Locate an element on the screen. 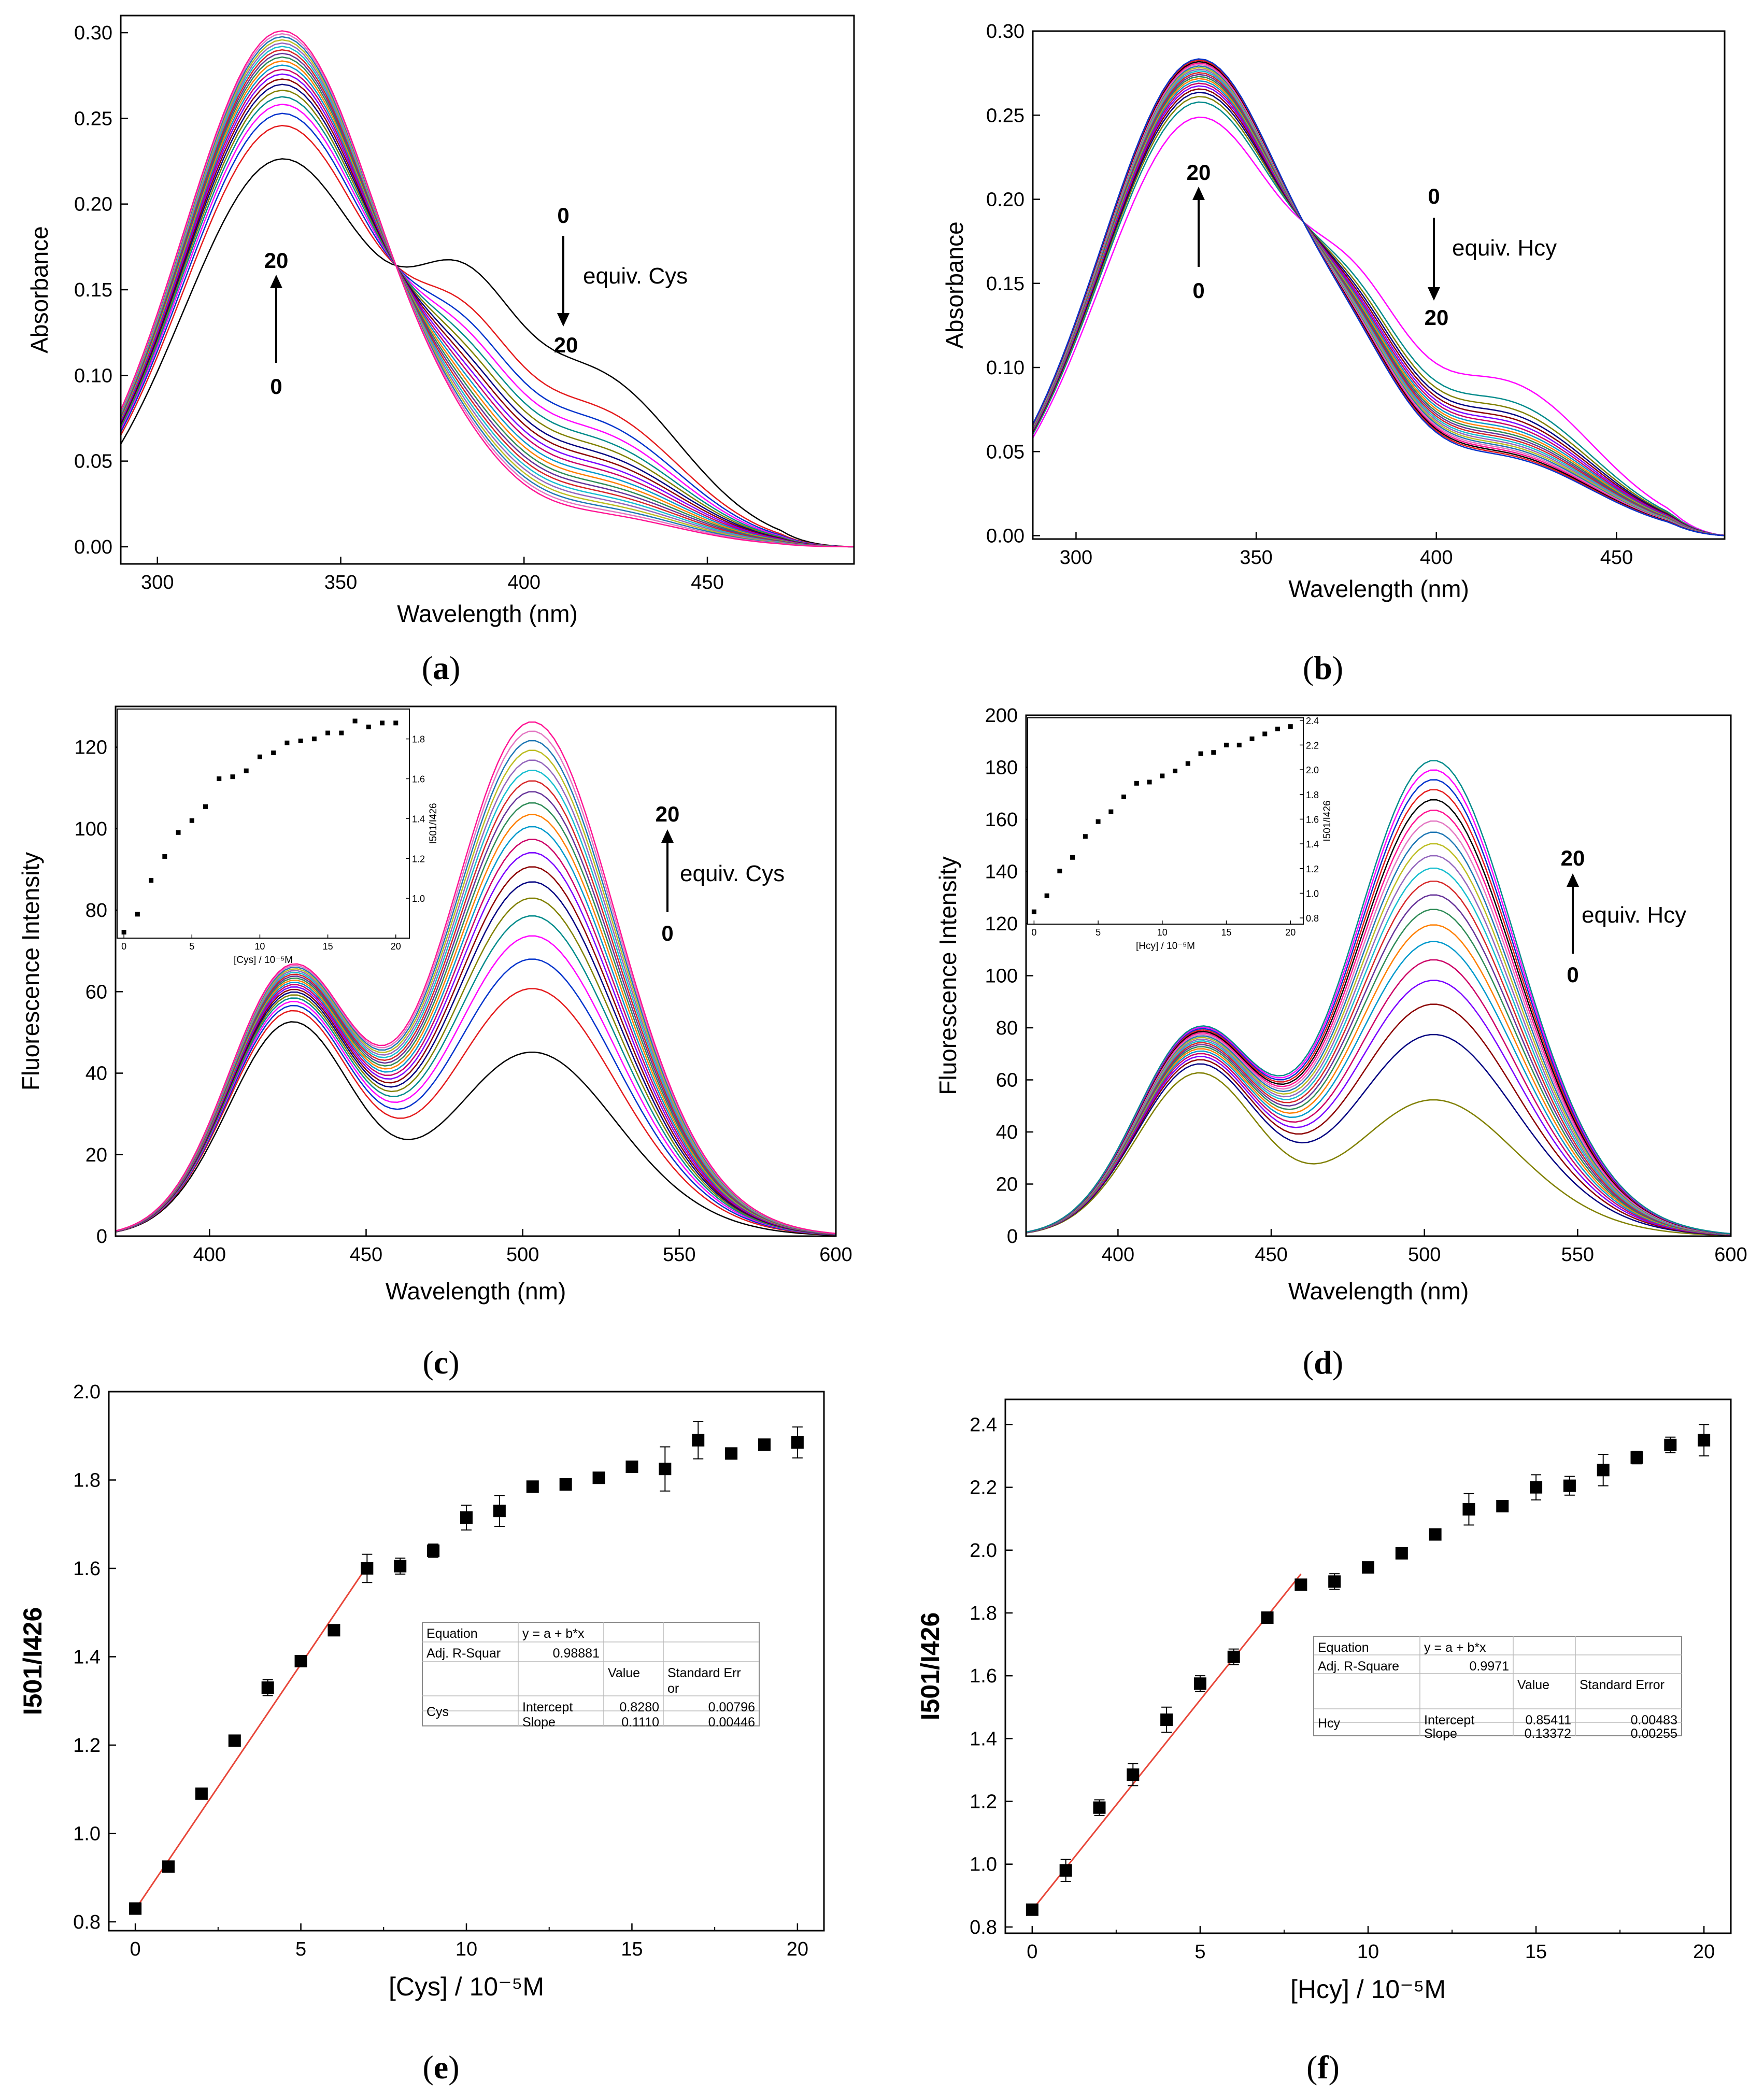 The image size is (1764, 2096). x-tick-label: 10 is located at coordinates (466, 1949).